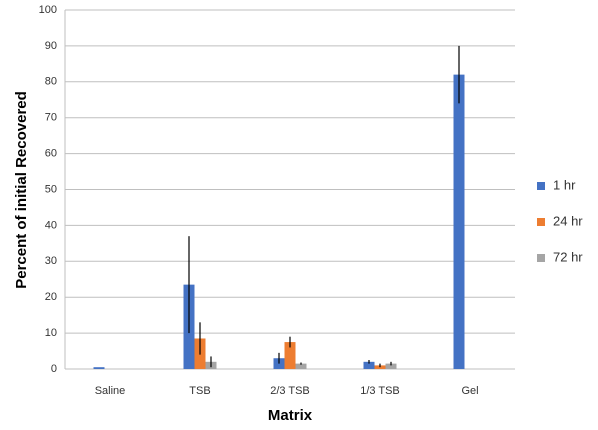 This screenshot has height=430, width=598. I want to click on legend-label: 24 hr, so click(568, 220).